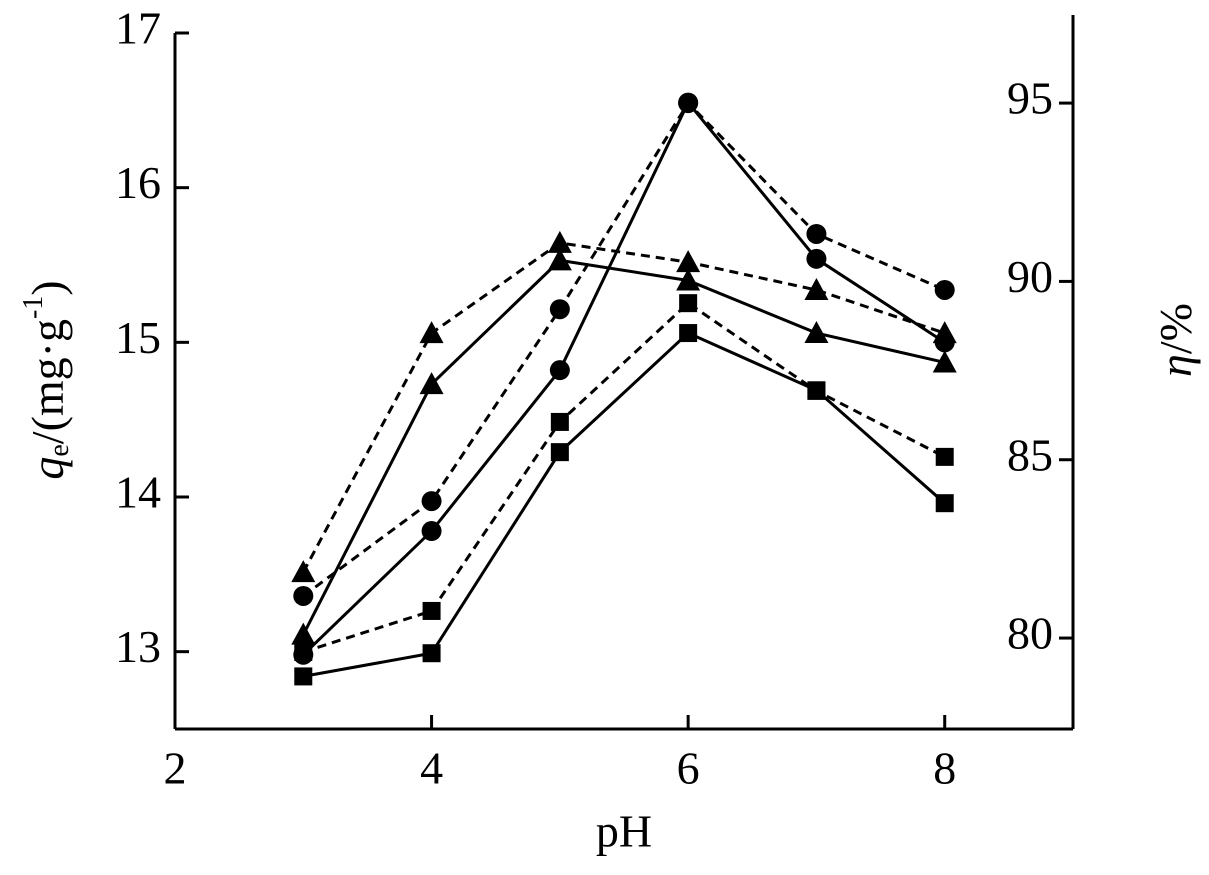  I want to click on y-axis-label: qe/(mg·g-1), so click(46, 379).